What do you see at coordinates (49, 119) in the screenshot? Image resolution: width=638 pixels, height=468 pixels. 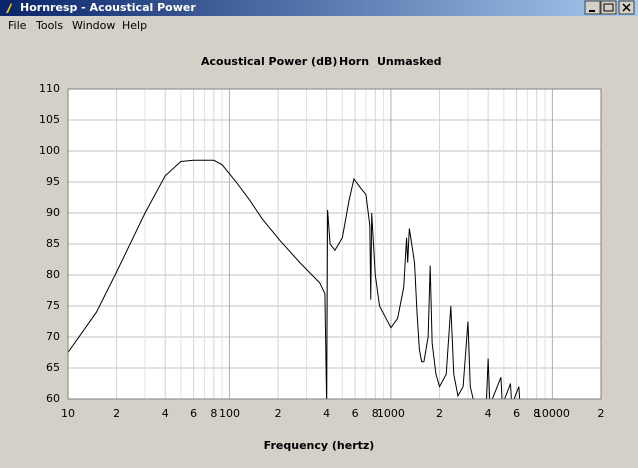 I see `y-tick-label: 105` at bounding box center [49, 119].